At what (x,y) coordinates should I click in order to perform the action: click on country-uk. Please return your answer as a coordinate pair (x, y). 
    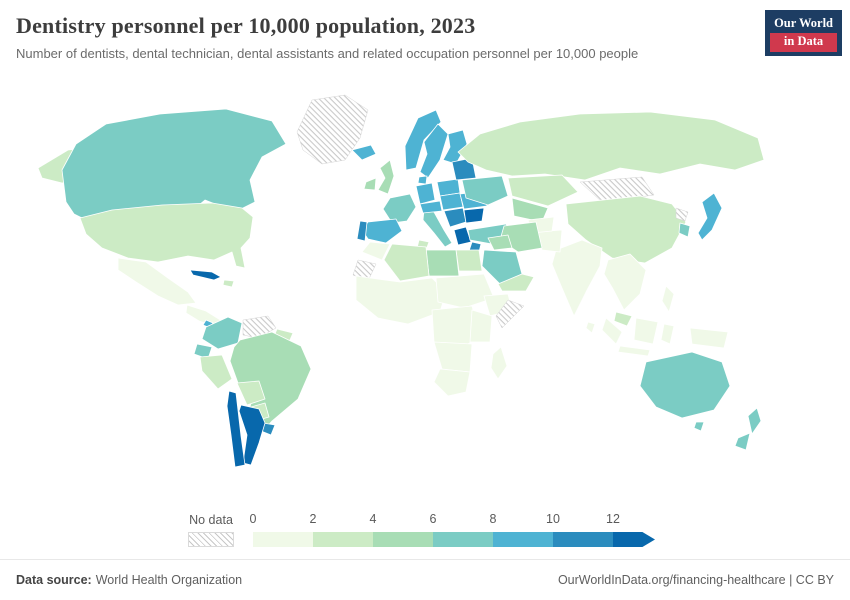
    Looking at the image, I should click on (386, 177).